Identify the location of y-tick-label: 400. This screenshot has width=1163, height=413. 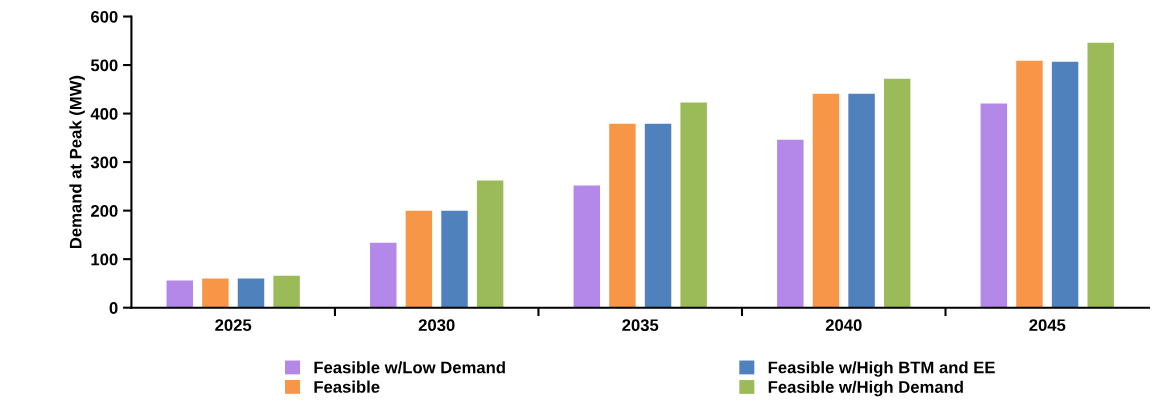
(104, 113).